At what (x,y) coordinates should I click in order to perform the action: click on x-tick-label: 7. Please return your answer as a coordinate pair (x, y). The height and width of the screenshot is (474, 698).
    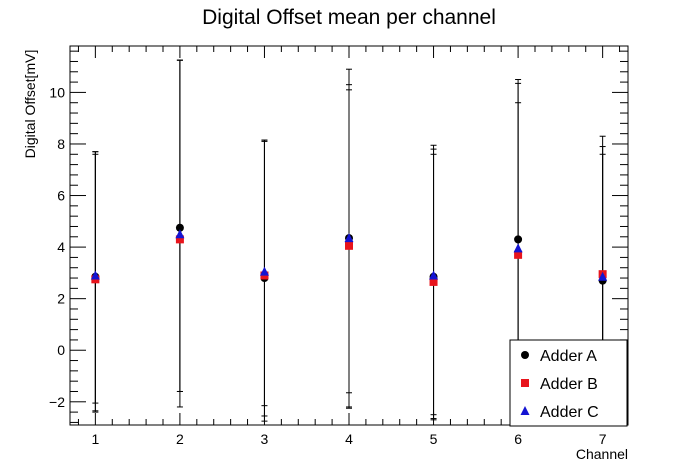
    Looking at the image, I should click on (603, 439).